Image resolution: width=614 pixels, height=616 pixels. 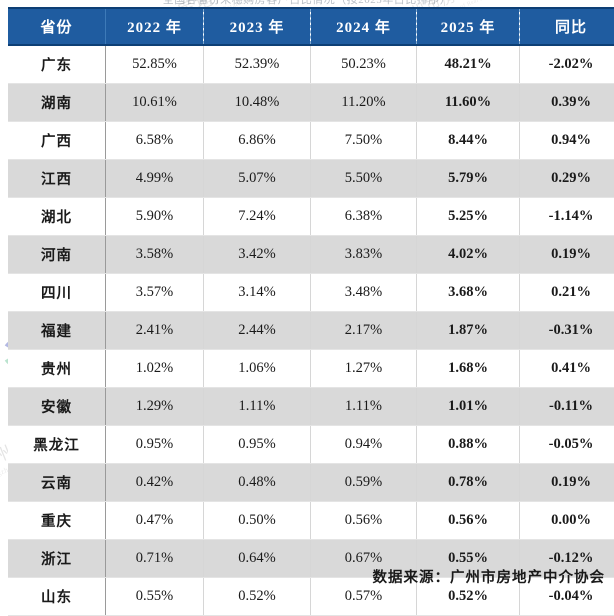 What do you see at coordinates (155, 521) in the screenshot?
I see `value-2022: 0.47%` at bounding box center [155, 521].